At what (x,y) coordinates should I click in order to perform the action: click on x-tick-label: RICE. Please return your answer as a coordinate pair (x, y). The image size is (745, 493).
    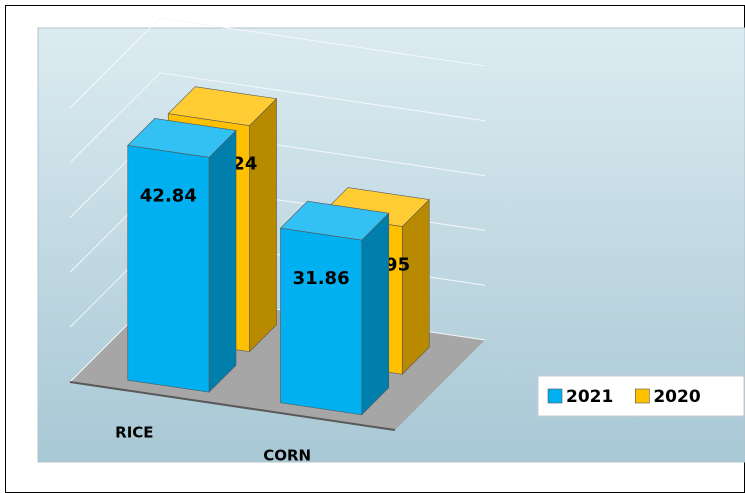
    Looking at the image, I should click on (134, 433).